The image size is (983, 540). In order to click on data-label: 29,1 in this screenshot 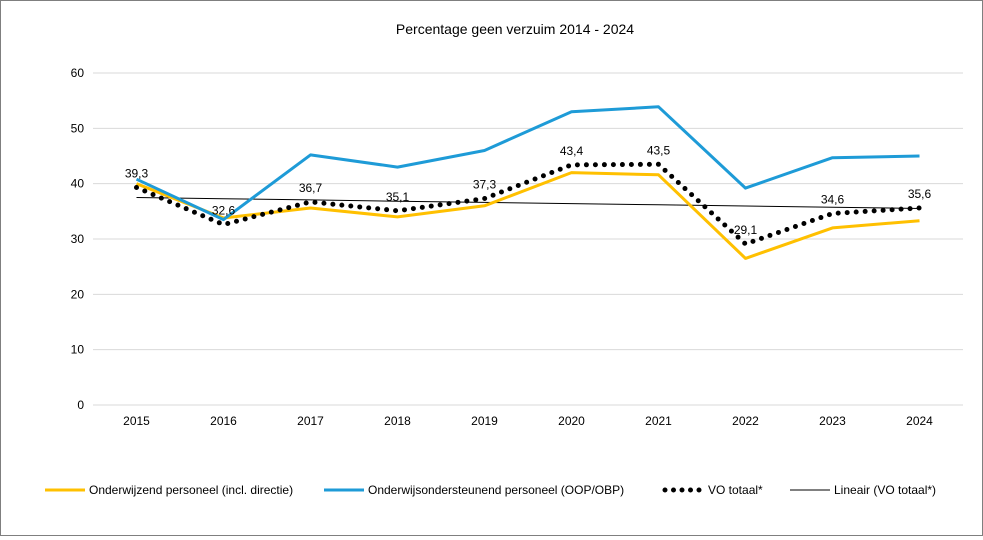, I will do `click(746, 230)`.